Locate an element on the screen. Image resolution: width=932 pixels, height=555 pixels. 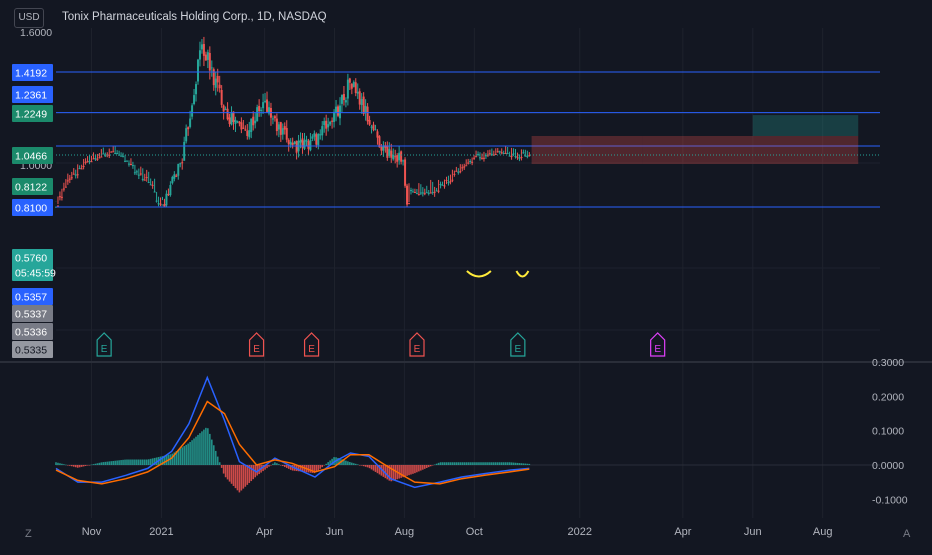
price-label-text: 05:45:59 is located at coordinates (35, 274).